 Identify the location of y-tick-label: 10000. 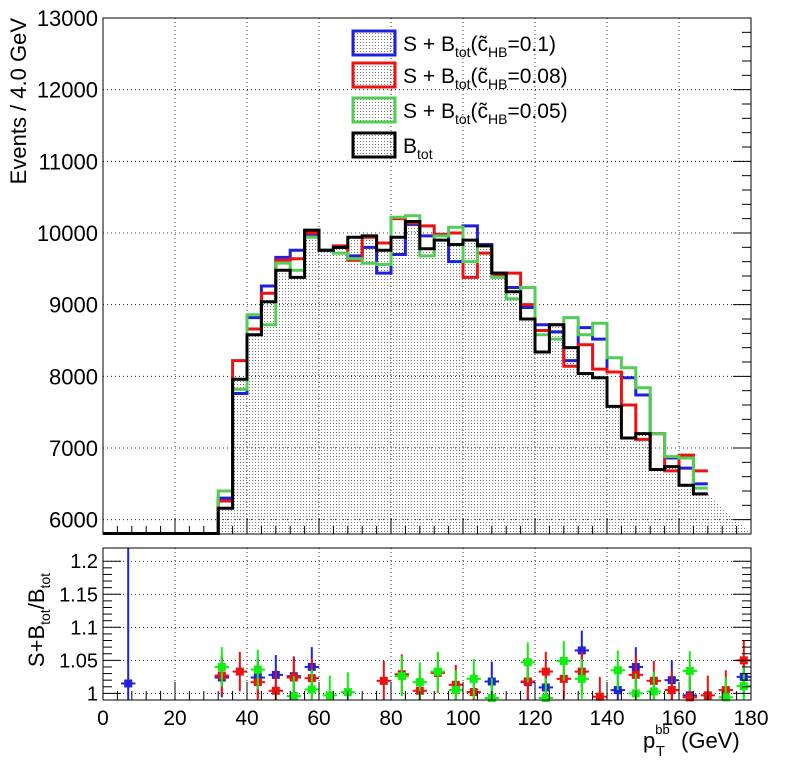
(67, 233).